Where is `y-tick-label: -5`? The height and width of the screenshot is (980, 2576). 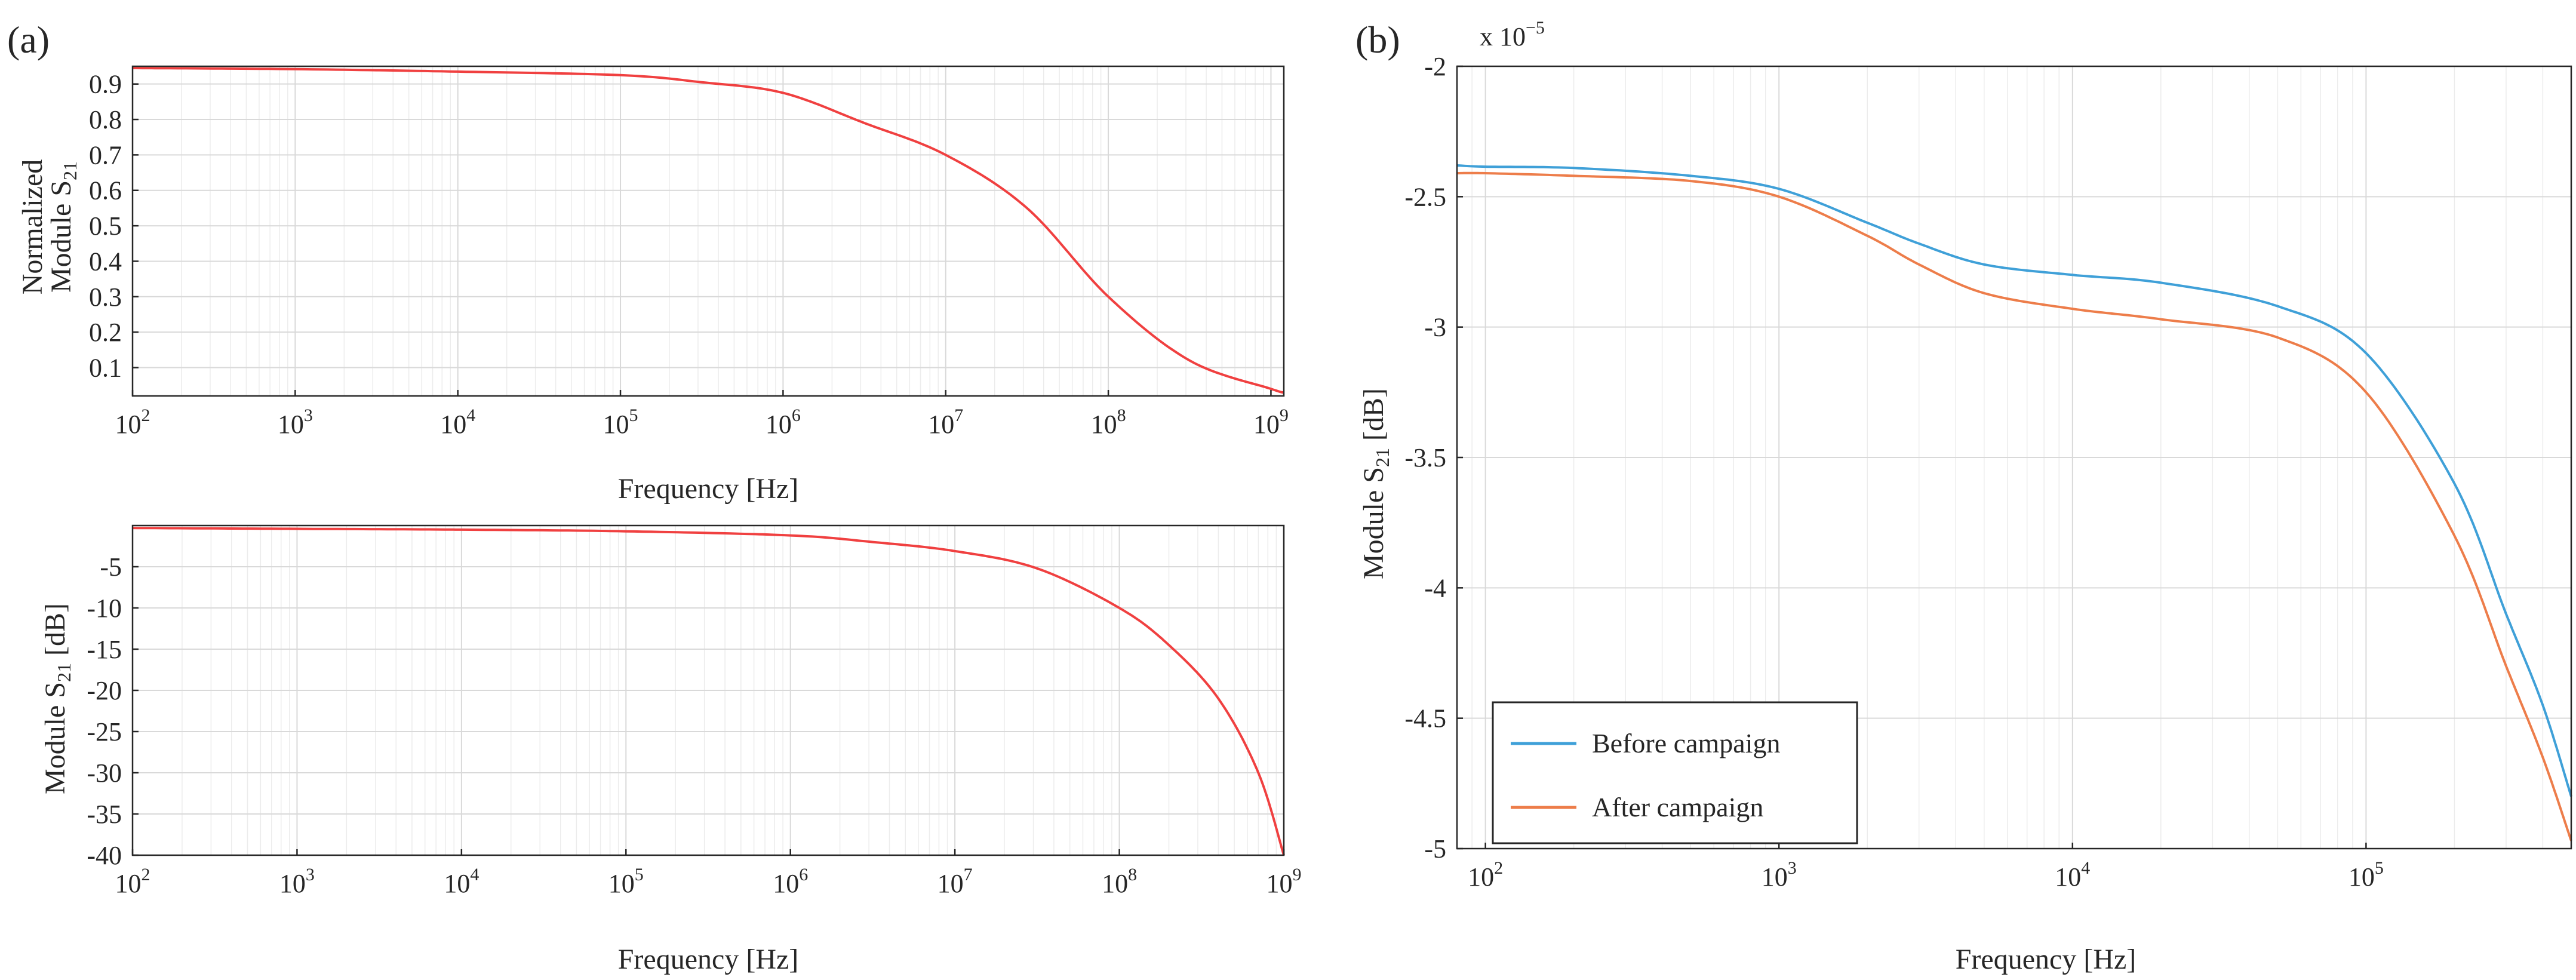 y-tick-label: -5 is located at coordinates (111, 567).